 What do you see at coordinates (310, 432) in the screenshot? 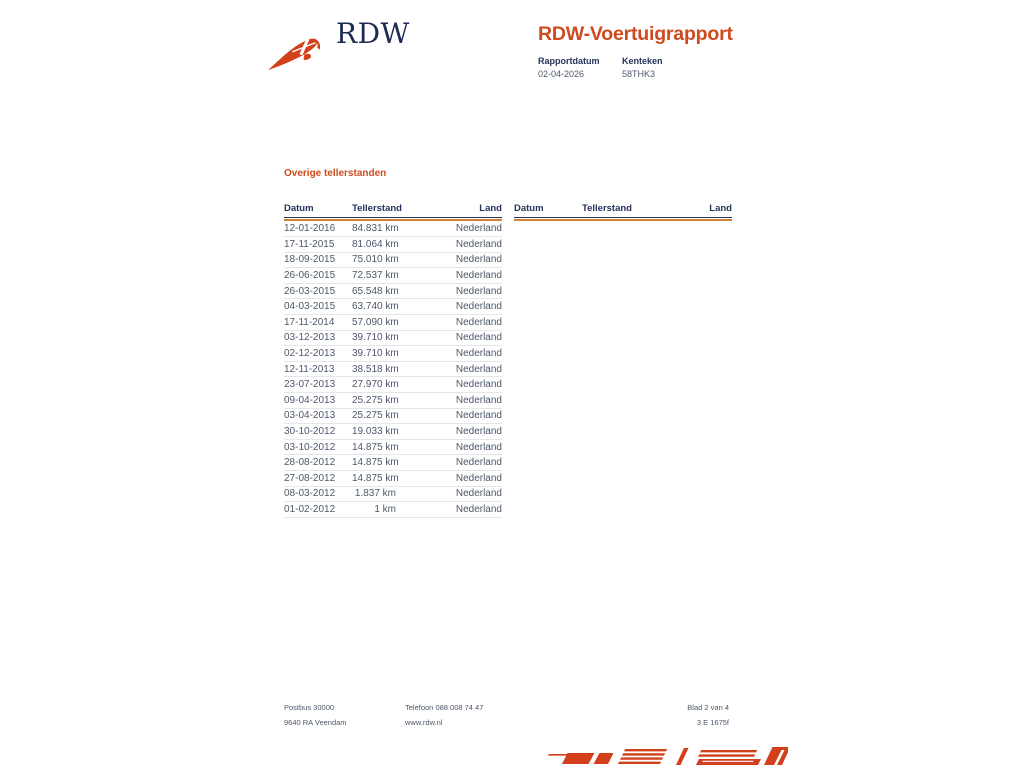
I see `cell-datum: 30-10-2012` at bounding box center [310, 432].